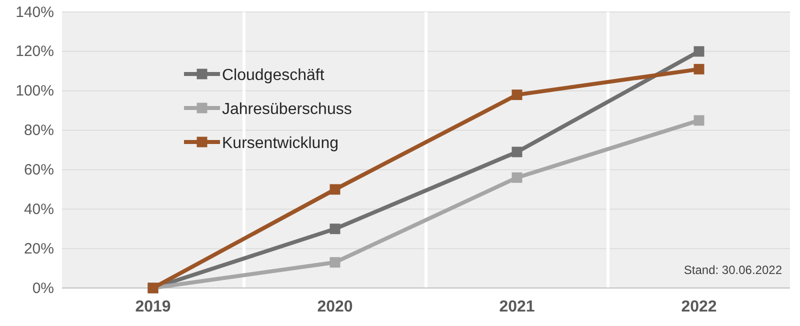 This screenshot has height=326, width=800. I want to click on y-tick-label: 40%, so click(39, 209).